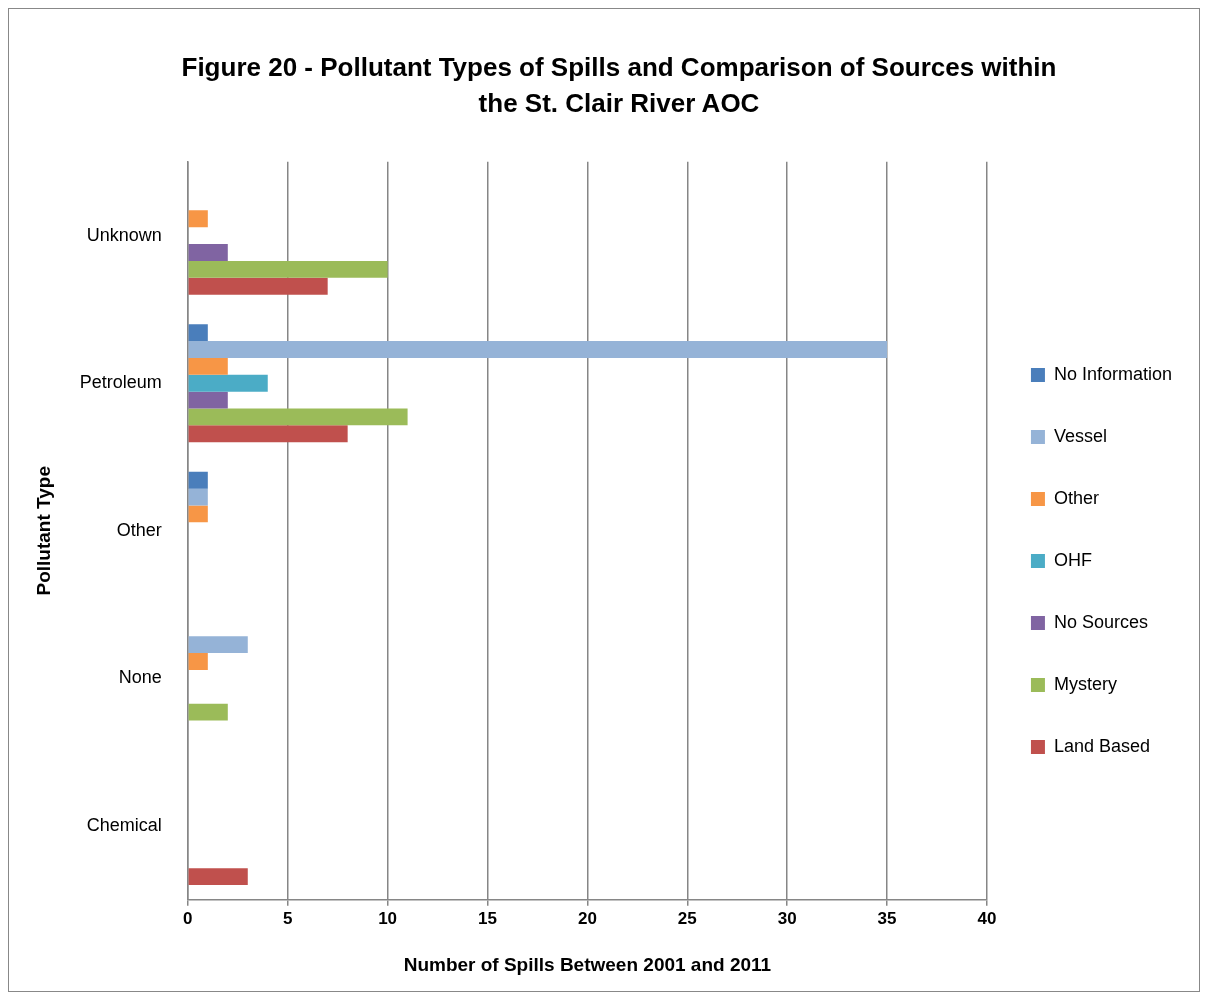  What do you see at coordinates (388, 918) in the screenshot?
I see `x-tick-label: 10` at bounding box center [388, 918].